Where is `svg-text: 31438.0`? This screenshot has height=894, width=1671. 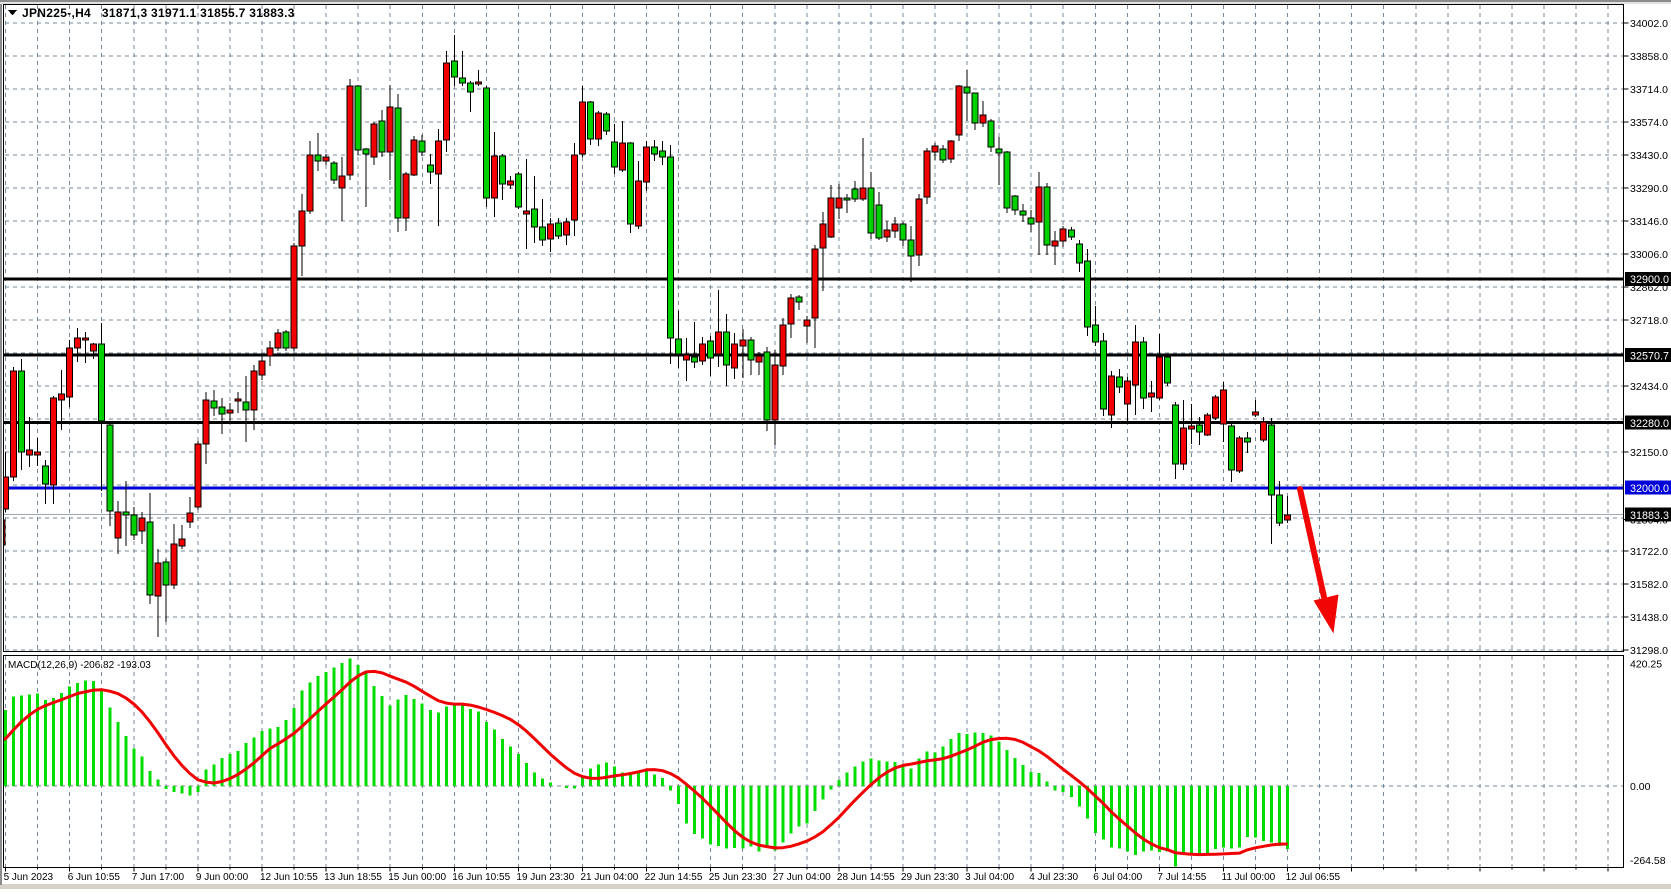
svg-text: 31438.0 is located at coordinates (1649, 618).